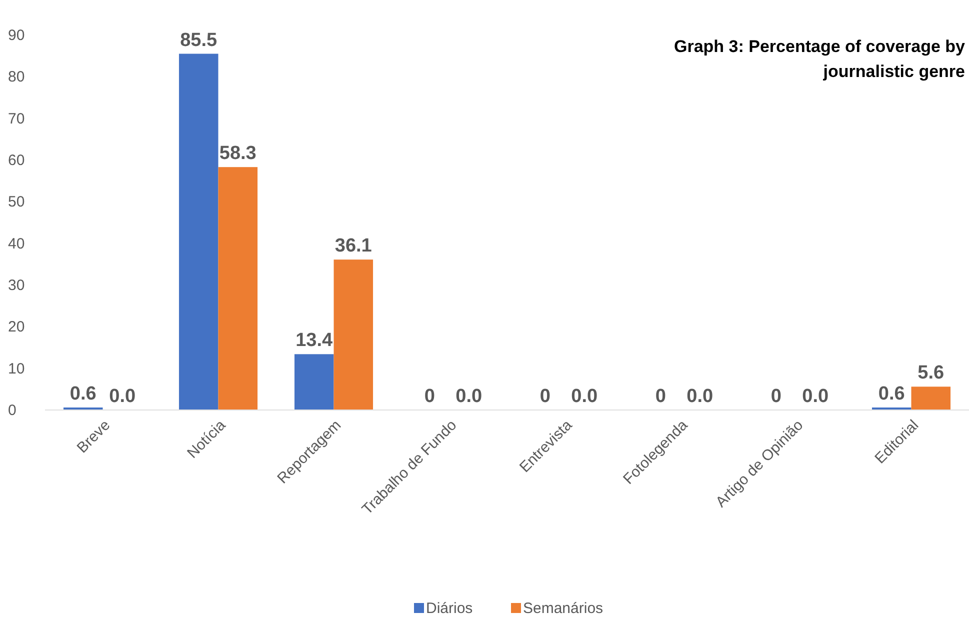 Image resolution: width=969 pixels, height=620 pixels. Describe the element at coordinates (16, 77) in the screenshot. I see `y-tick-label: 80` at that location.